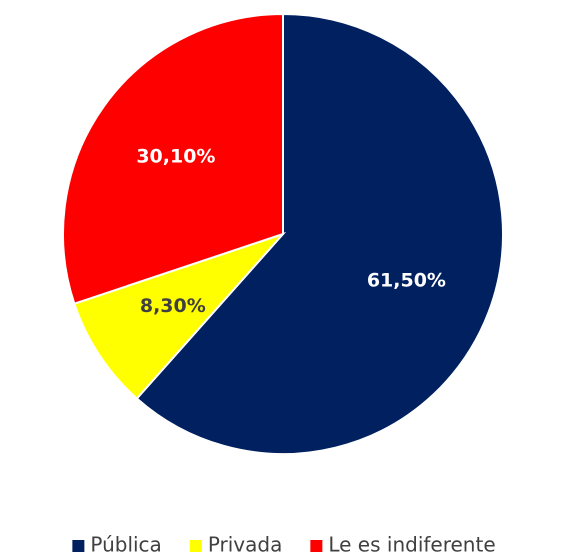 The image size is (568, 558). I want to click on legend-label: Pública, so click(125, 545).